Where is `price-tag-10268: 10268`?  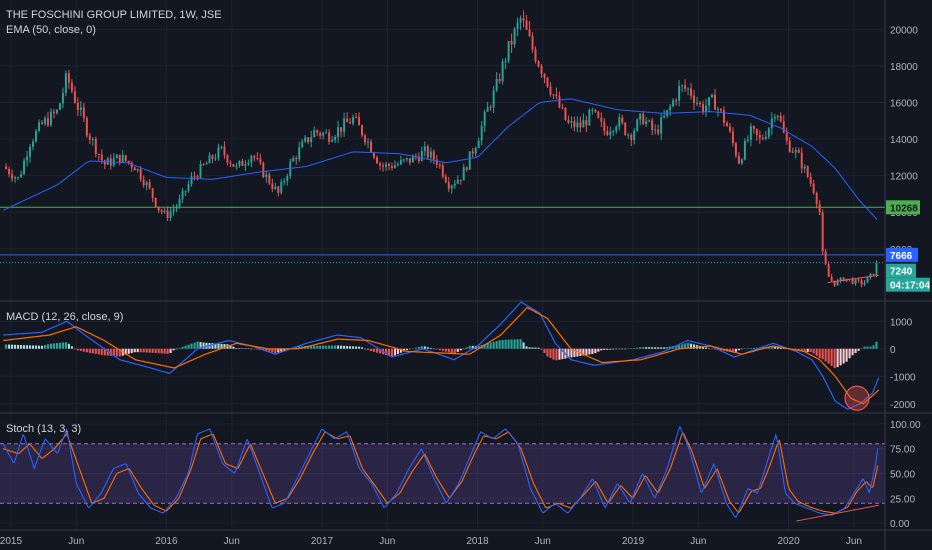
price-tag-10268: 10268 is located at coordinates (904, 208).